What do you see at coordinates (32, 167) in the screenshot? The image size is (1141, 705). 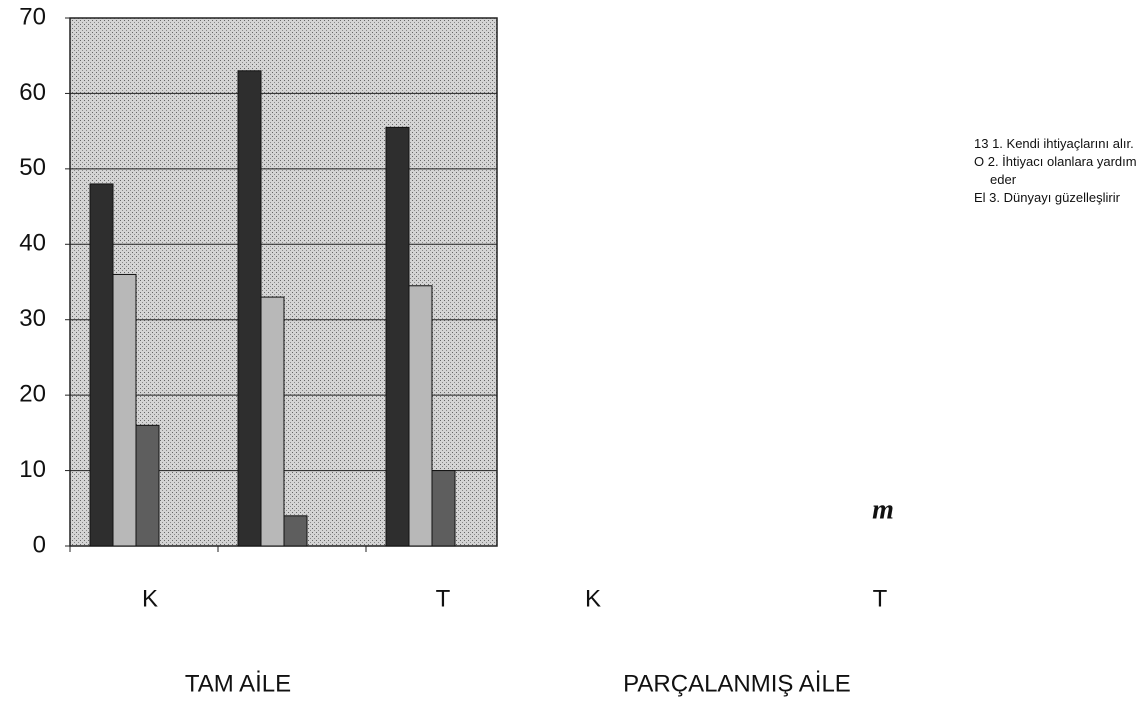 I see `y-tick-label: 50` at bounding box center [32, 167].